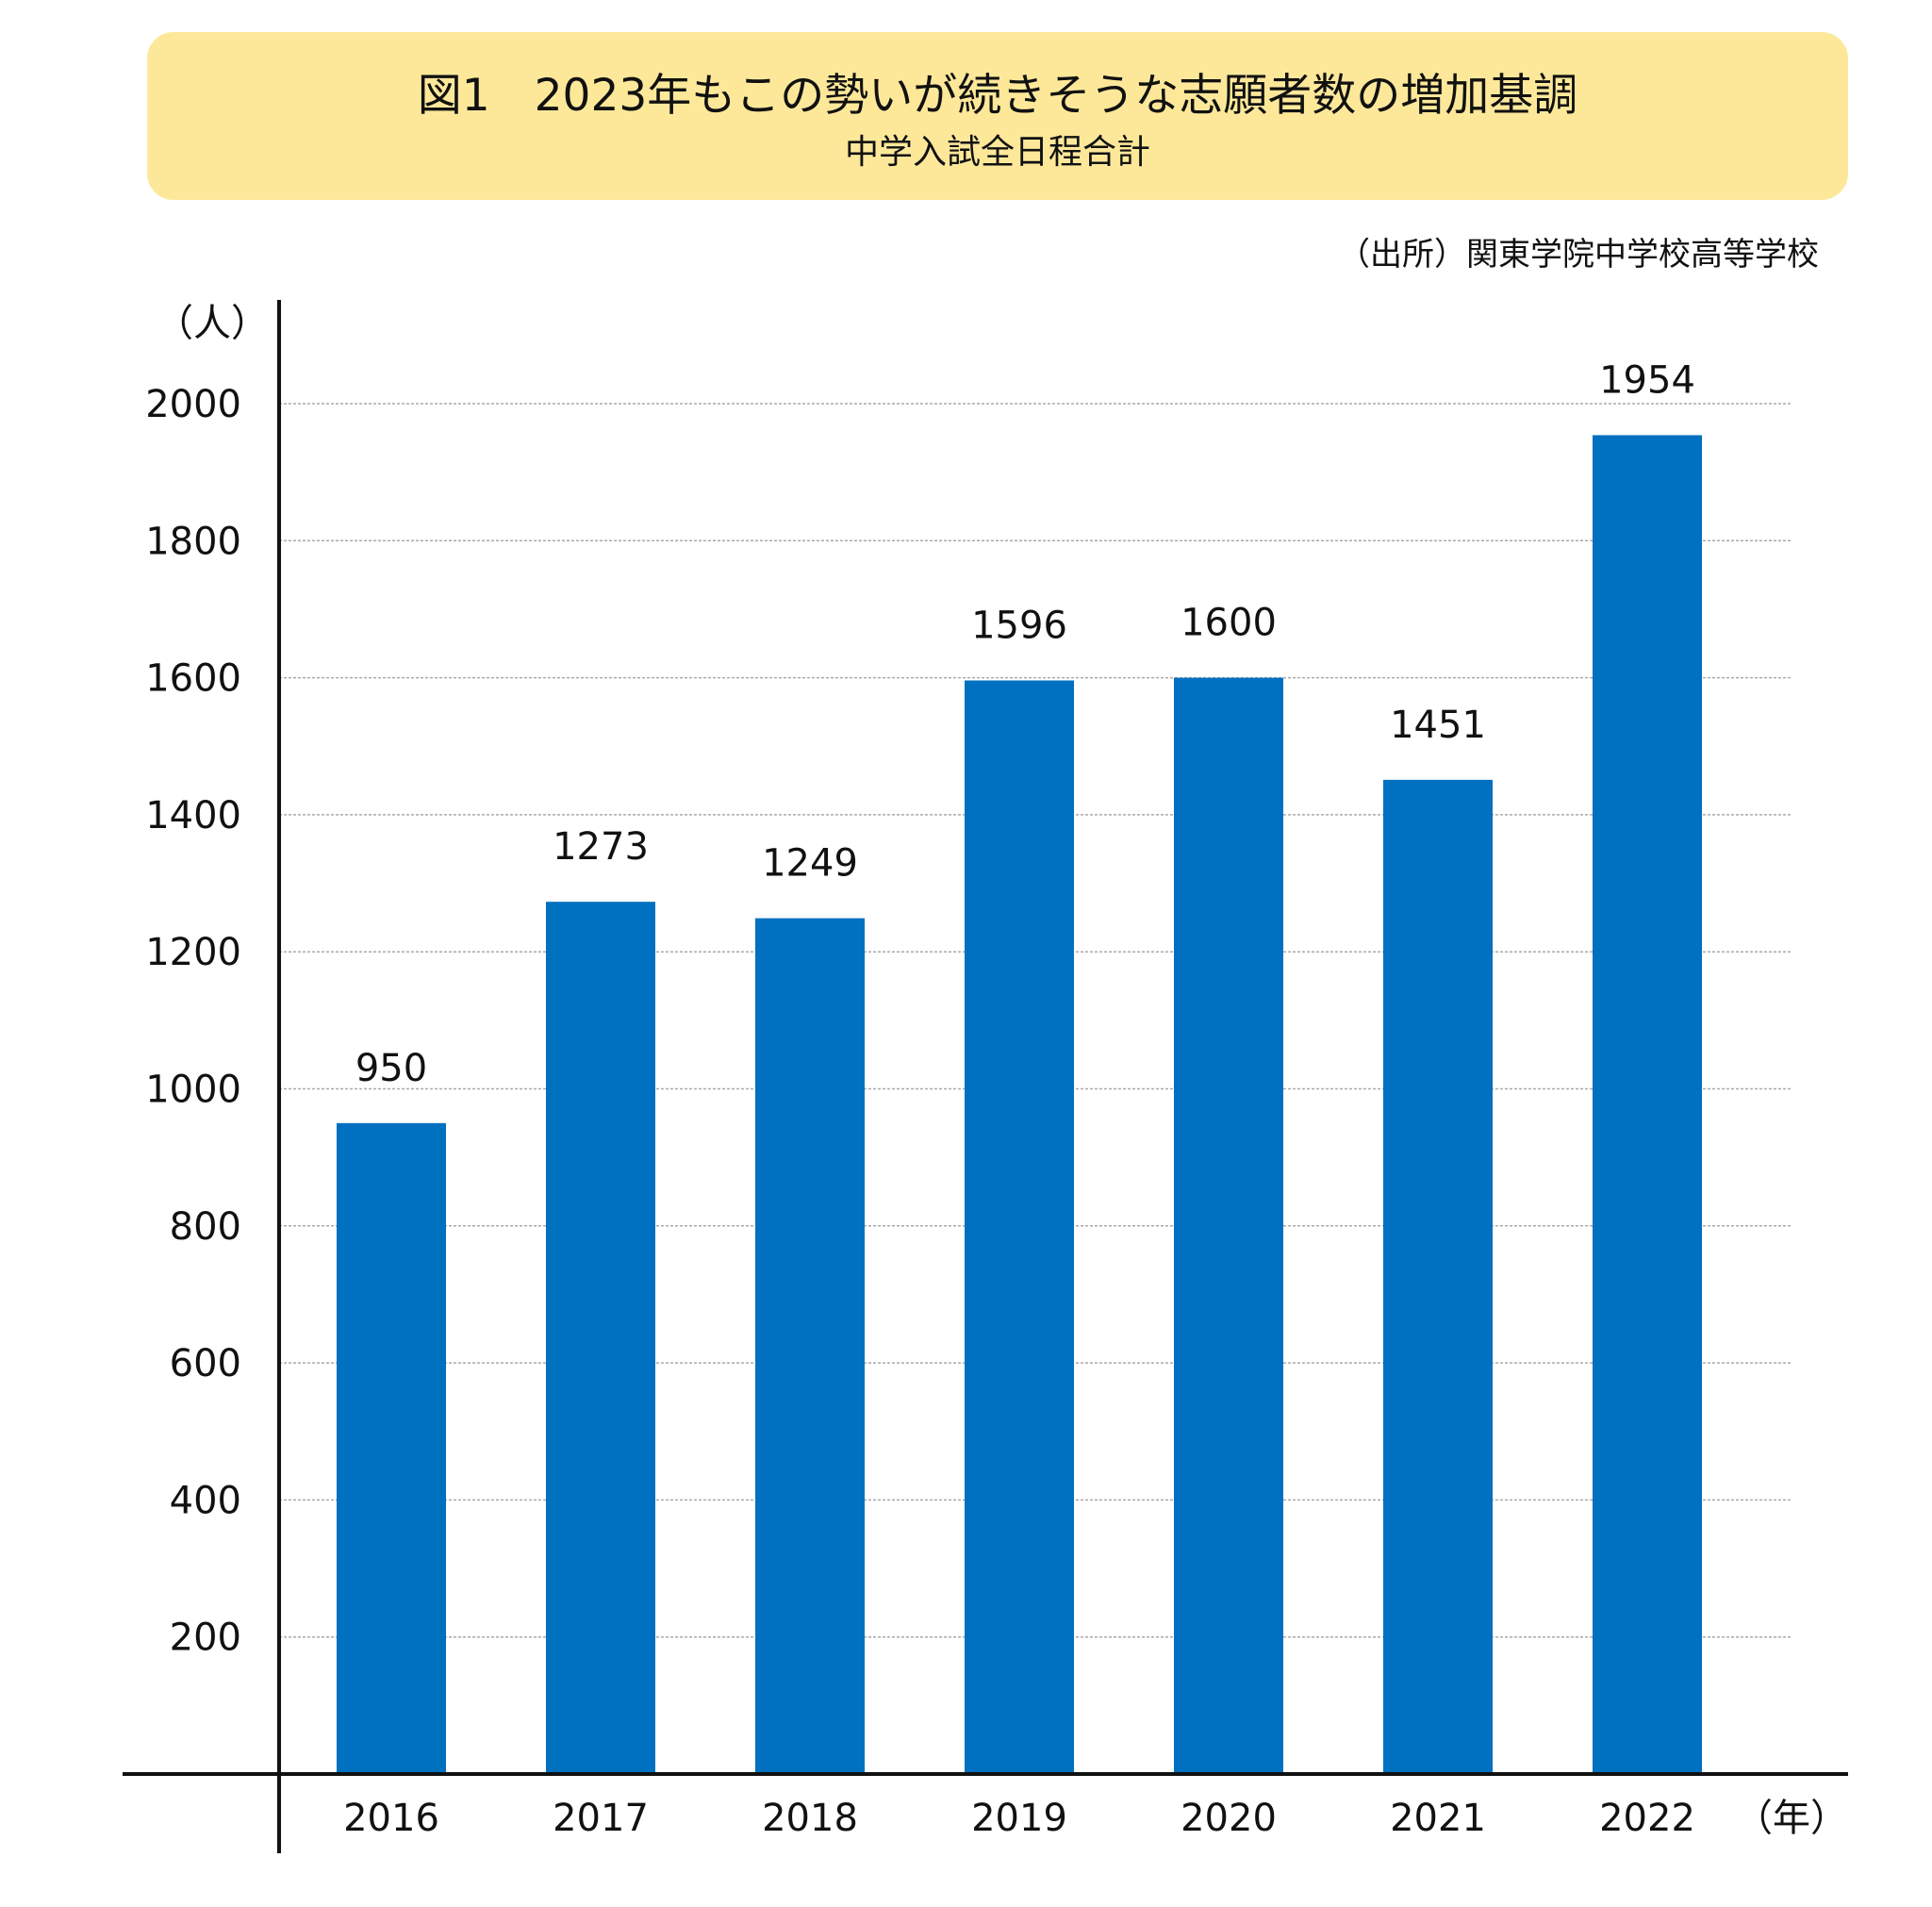  I want to click on y-tick-label: 1000, so click(193, 1090).